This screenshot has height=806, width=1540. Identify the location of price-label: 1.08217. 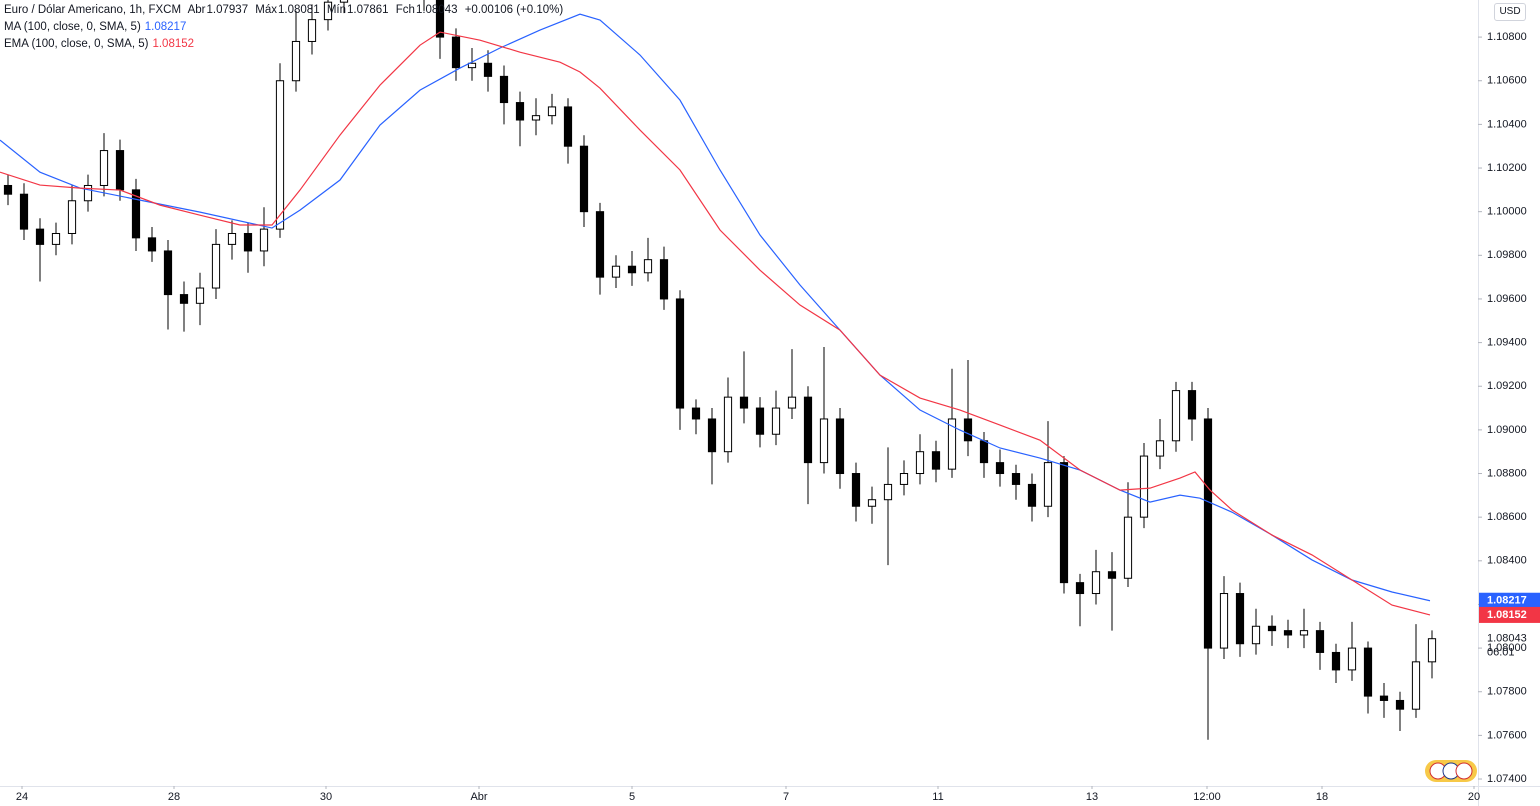
(1507, 601).